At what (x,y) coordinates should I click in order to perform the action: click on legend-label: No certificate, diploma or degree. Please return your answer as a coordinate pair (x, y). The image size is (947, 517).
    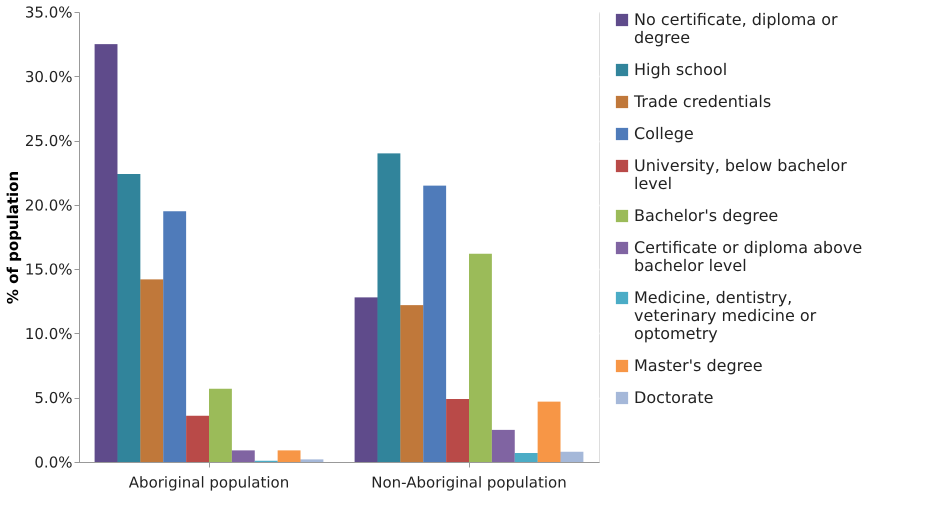
    Looking at the image, I should click on (736, 28).